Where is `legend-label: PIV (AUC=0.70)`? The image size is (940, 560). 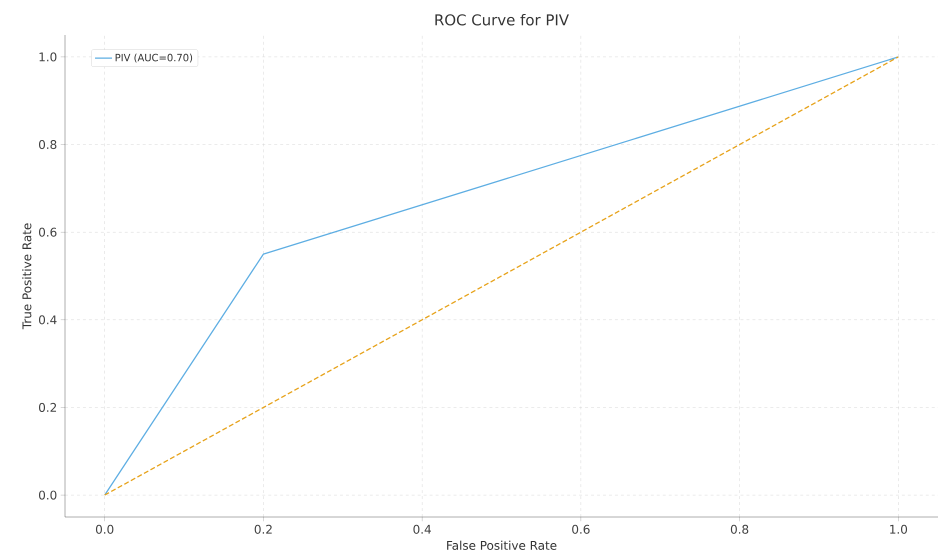 legend-label: PIV (AUC=0.70) is located at coordinates (154, 58).